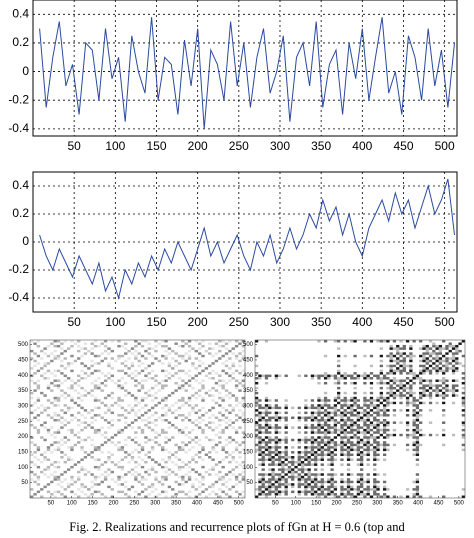 The image size is (474, 538). I want to click on y-tick-label: -0.2, so click(18, 269).